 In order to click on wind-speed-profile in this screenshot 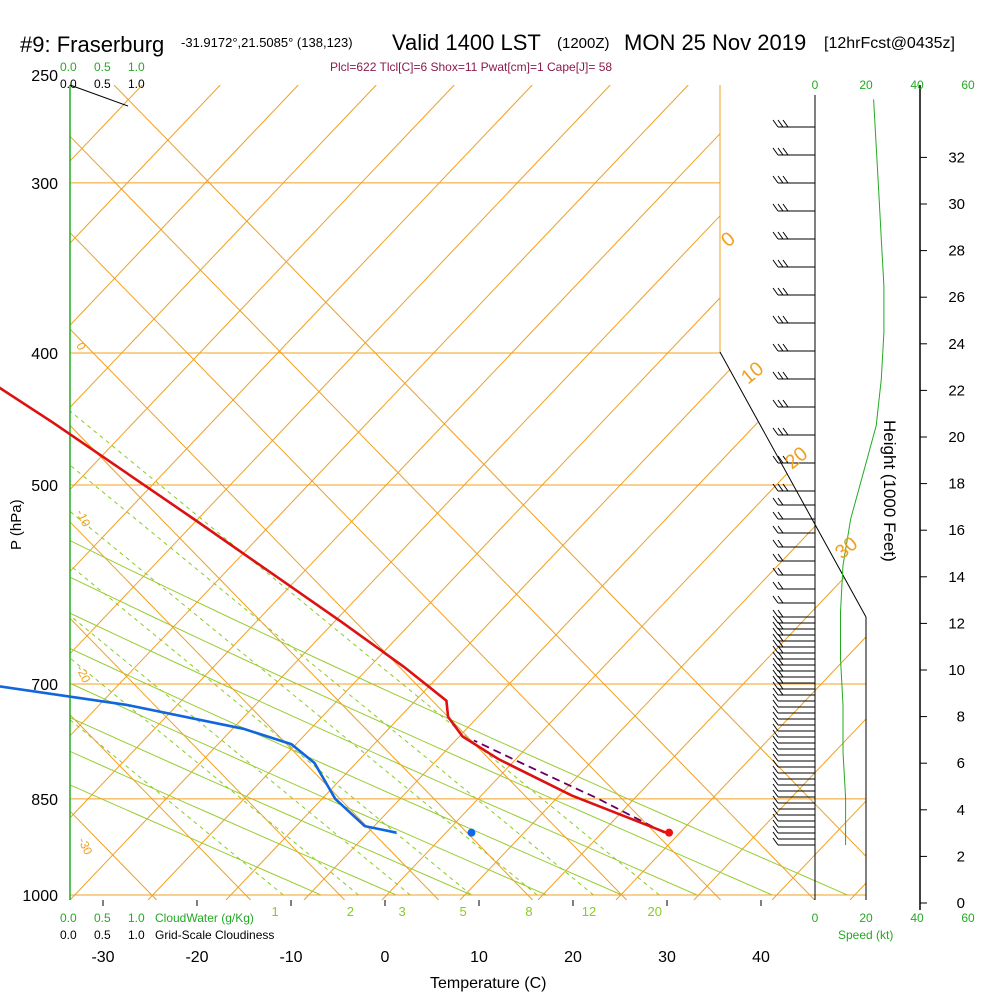, I will do `click(862, 472)`.